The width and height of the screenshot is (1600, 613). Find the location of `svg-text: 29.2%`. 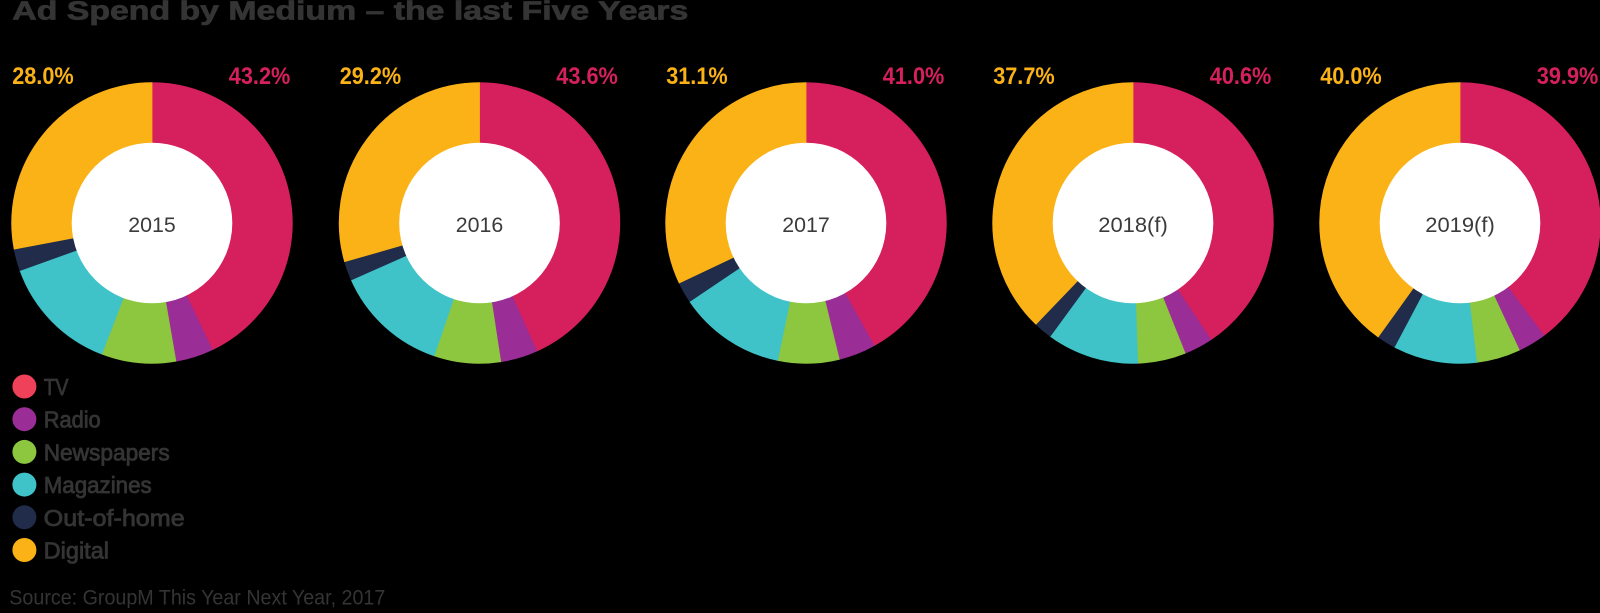

svg-text: 29.2% is located at coordinates (371, 77).